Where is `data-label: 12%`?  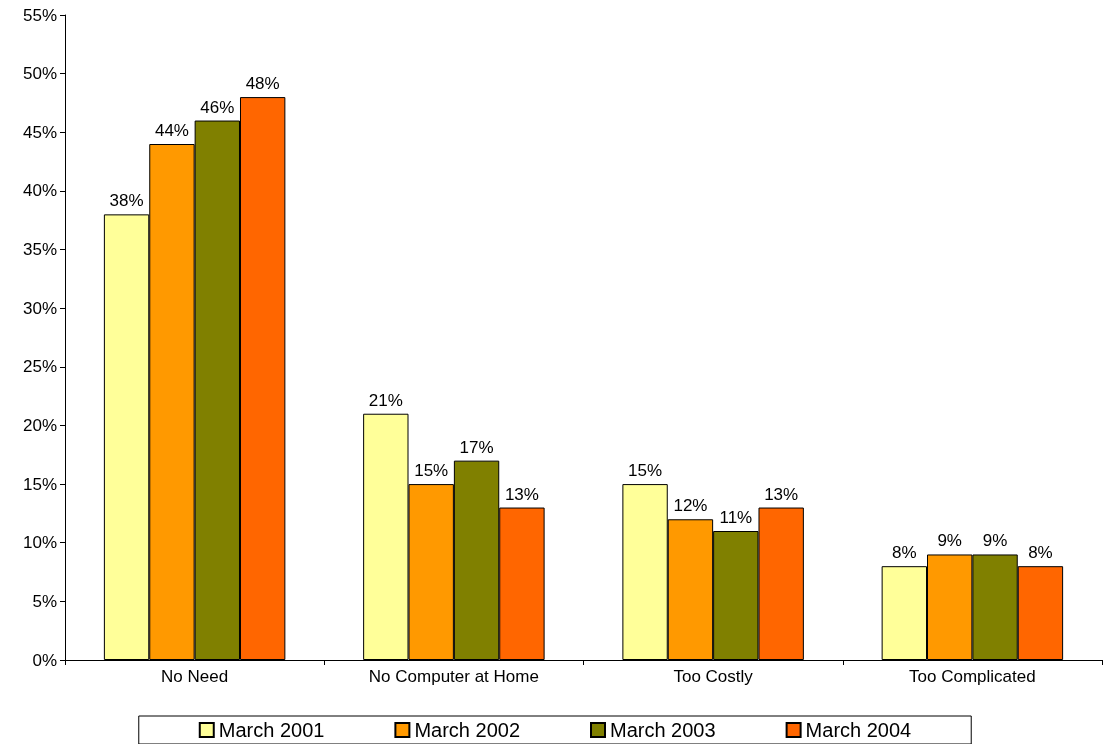 data-label: 12% is located at coordinates (690, 506).